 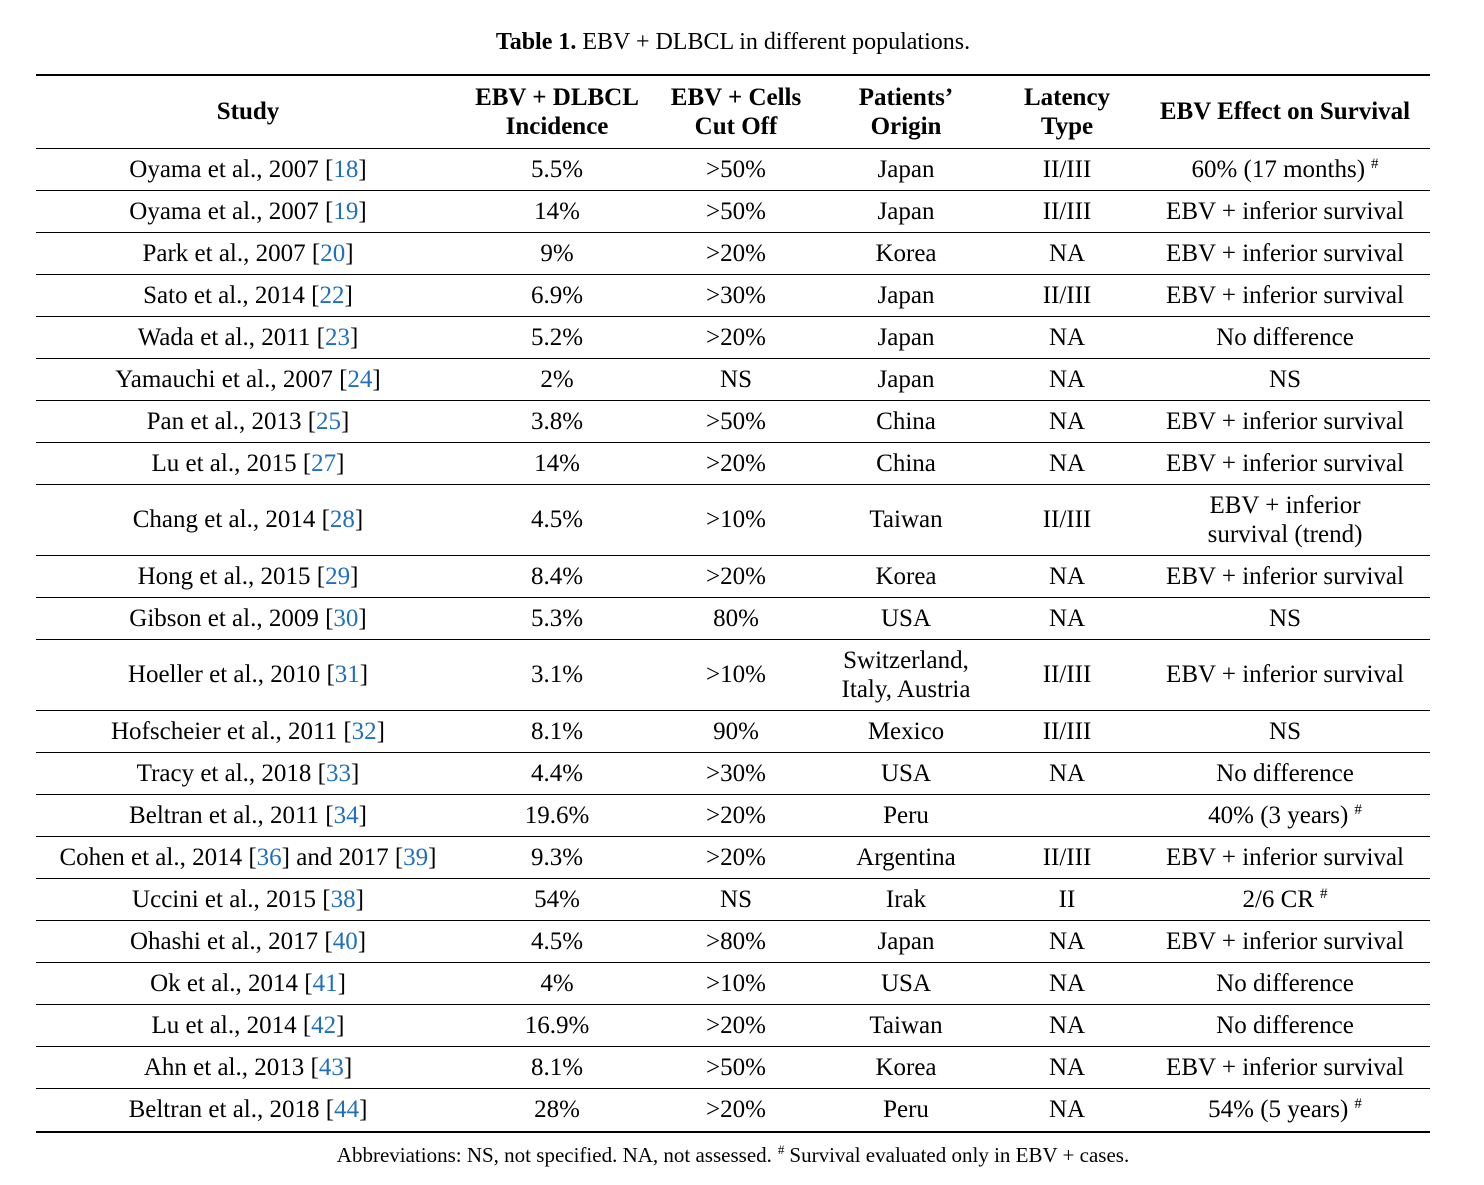 What do you see at coordinates (332, 295) in the screenshot?
I see `reference-link: 22` at bounding box center [332, 295].